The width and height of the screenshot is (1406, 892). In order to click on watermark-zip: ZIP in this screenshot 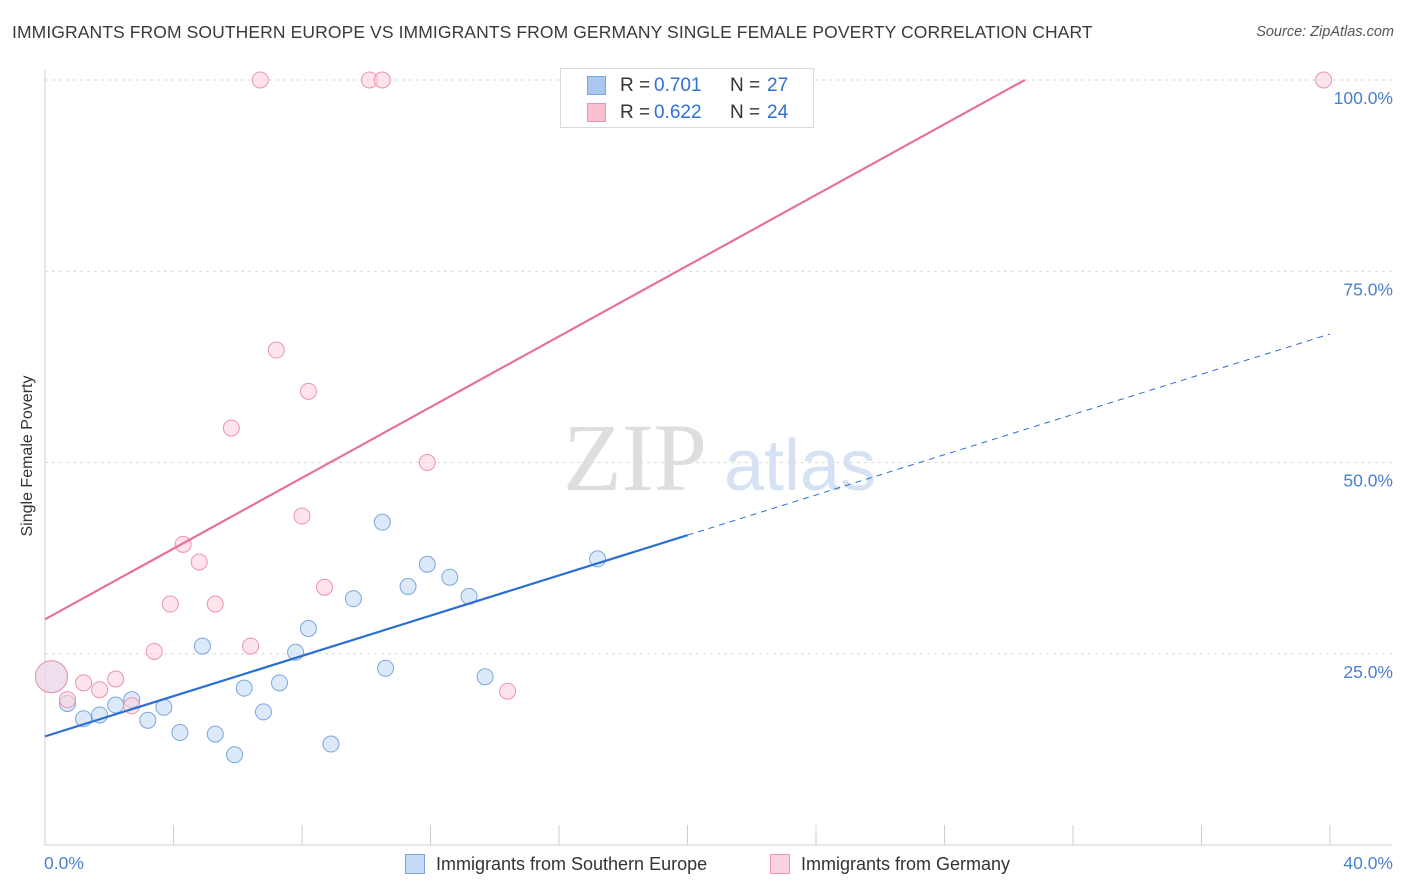, I will do `click(635, 457)`.